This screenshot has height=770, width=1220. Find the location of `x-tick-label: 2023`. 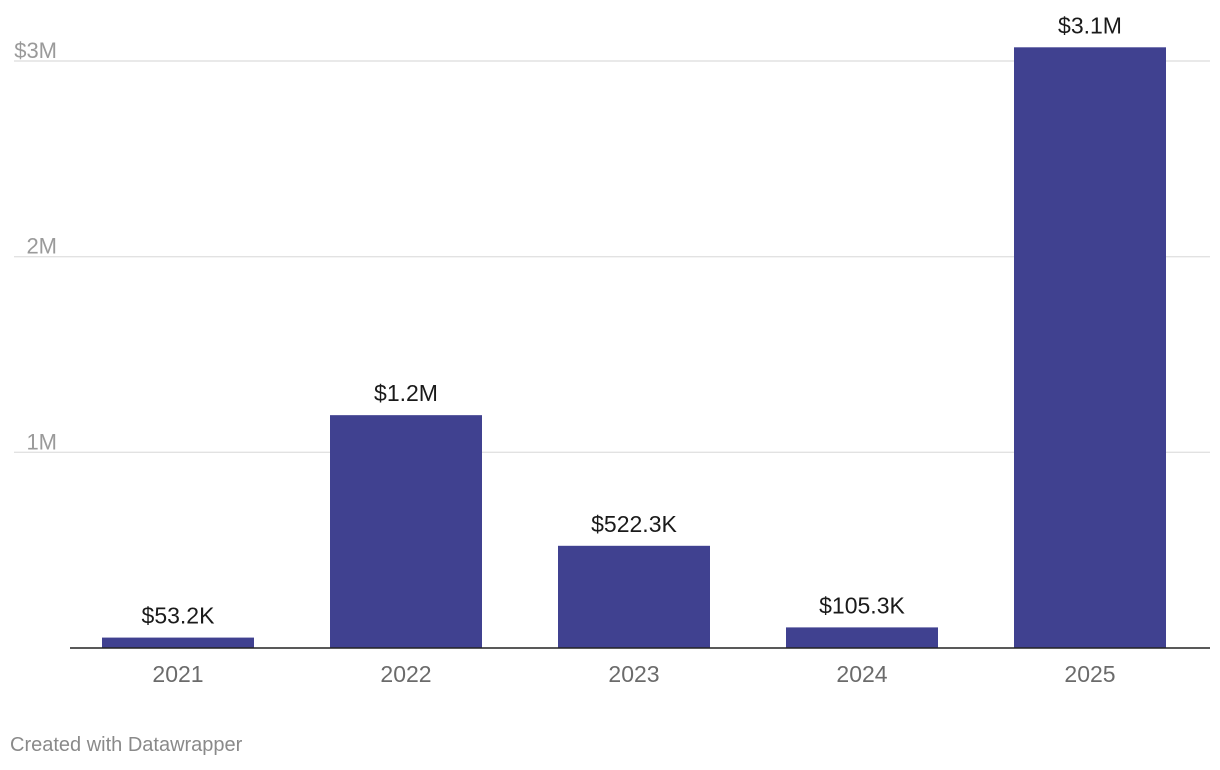

x-tick-label: 2023 is located at coordinates (633, 674).